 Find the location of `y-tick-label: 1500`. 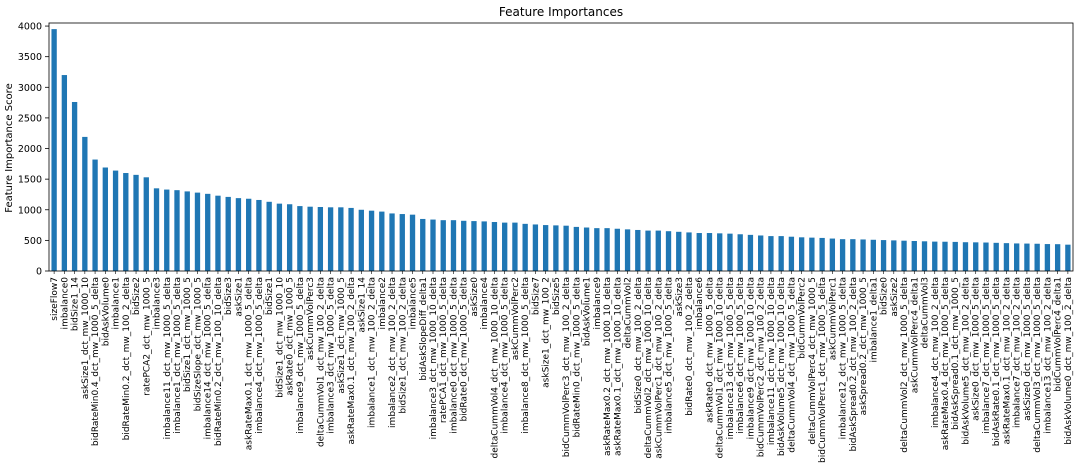

y-tick-label: 1500 is located at coordinates (30, 180).